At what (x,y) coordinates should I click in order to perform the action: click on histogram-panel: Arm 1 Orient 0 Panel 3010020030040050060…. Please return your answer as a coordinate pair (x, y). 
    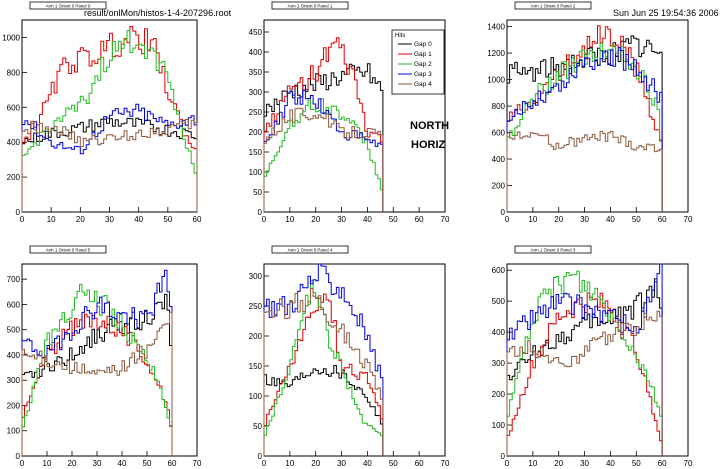
    Looking at the image, I should click on (592, 356).